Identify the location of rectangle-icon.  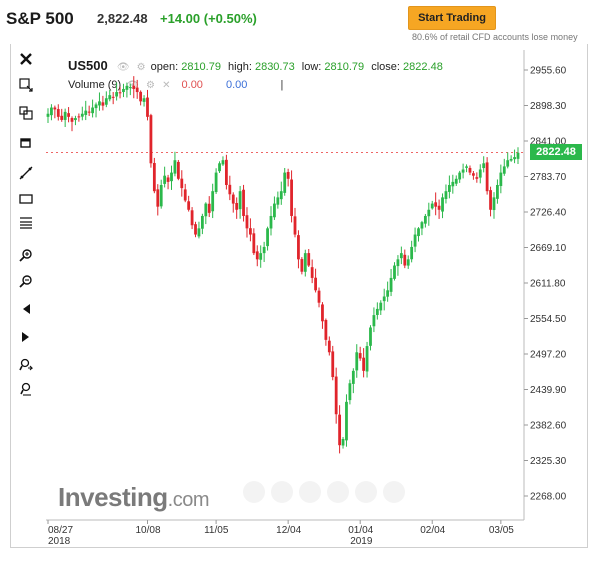
(26, 199).